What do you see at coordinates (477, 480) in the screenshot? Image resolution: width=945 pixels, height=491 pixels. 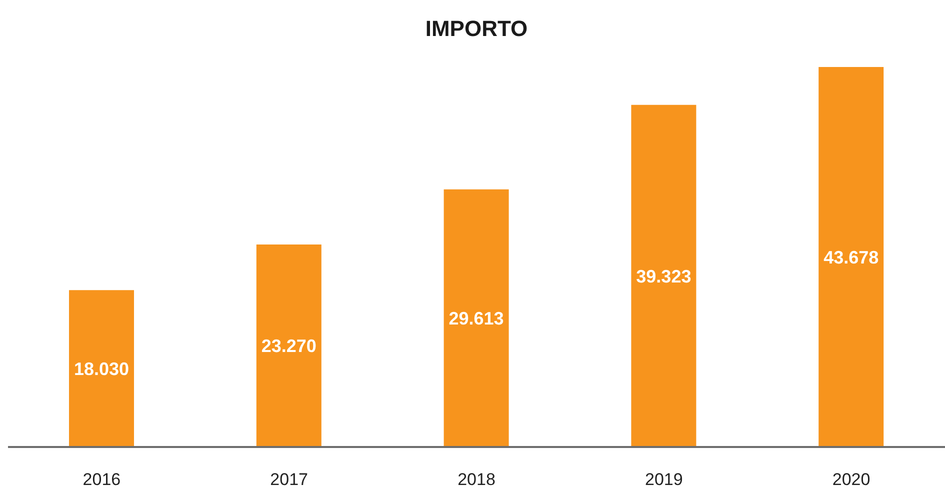 I see `x-tick-label: 2018` at bounding box center [477, 480].